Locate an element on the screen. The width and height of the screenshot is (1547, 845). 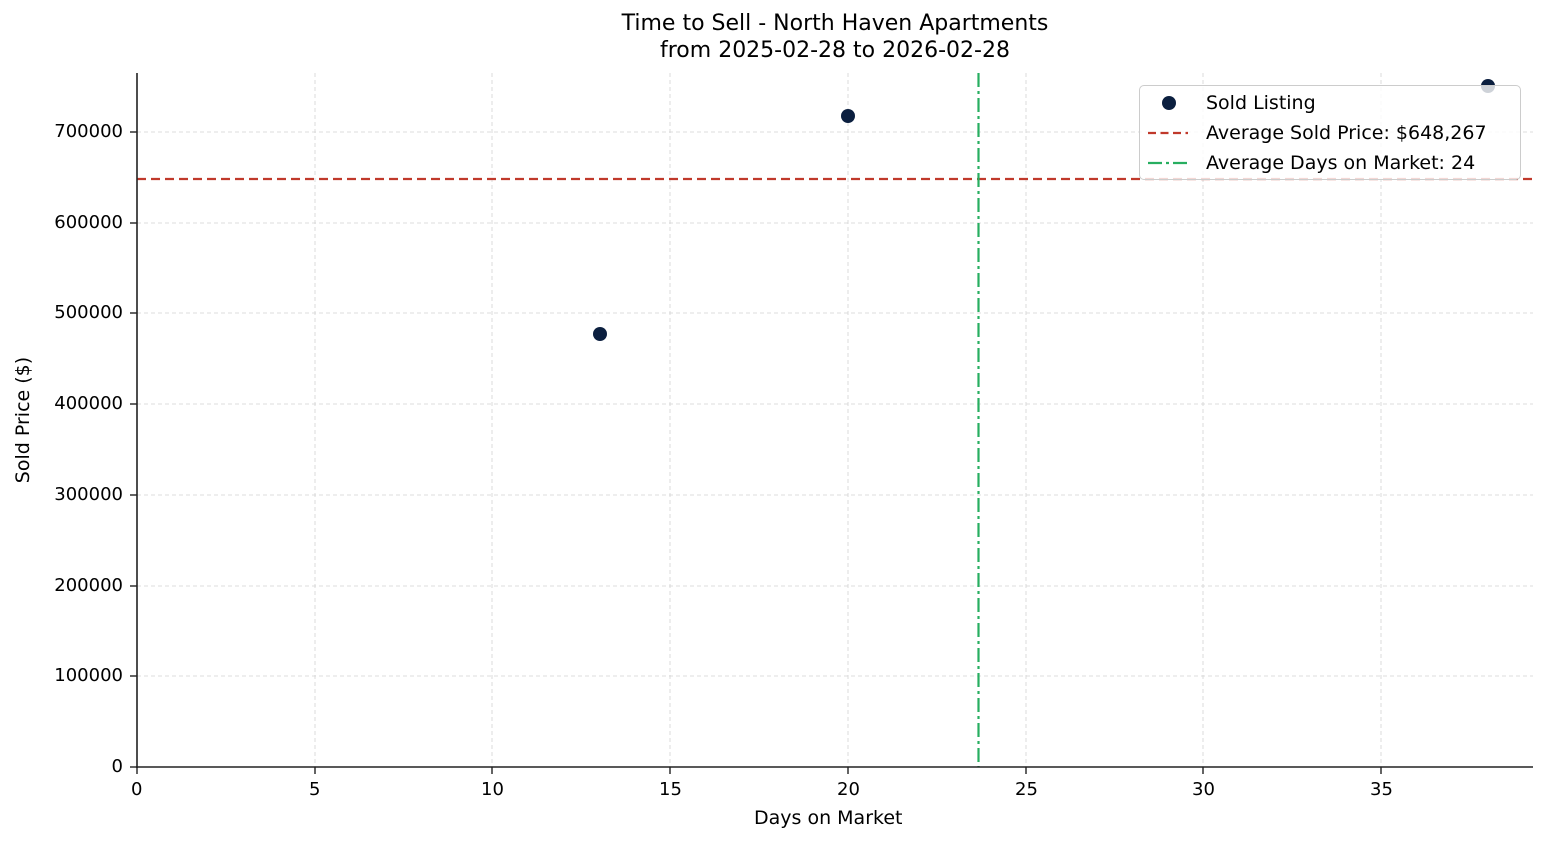
y-tick-label: 600000 is located at coordinates (88, 222).